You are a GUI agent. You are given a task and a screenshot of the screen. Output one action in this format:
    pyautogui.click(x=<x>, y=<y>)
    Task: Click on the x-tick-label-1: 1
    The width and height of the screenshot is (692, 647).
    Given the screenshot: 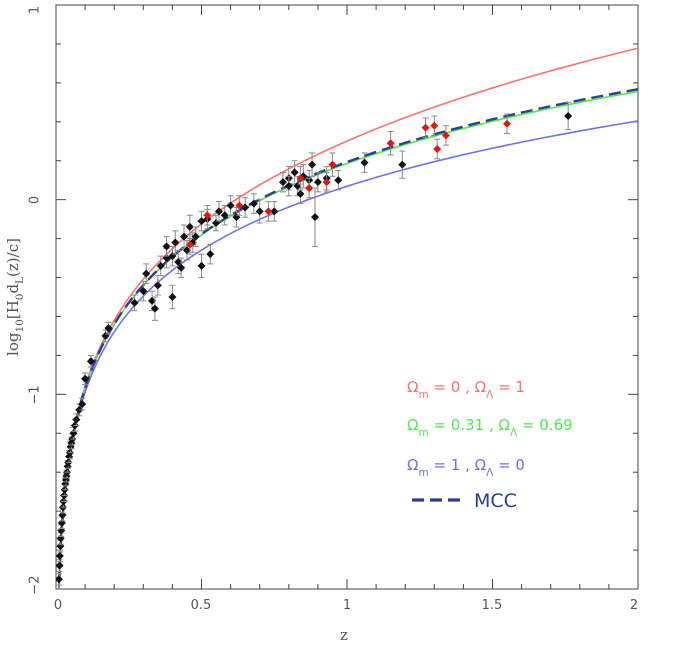 What is the action you would take?
    pyautogui.click(x=347, y=605)
    